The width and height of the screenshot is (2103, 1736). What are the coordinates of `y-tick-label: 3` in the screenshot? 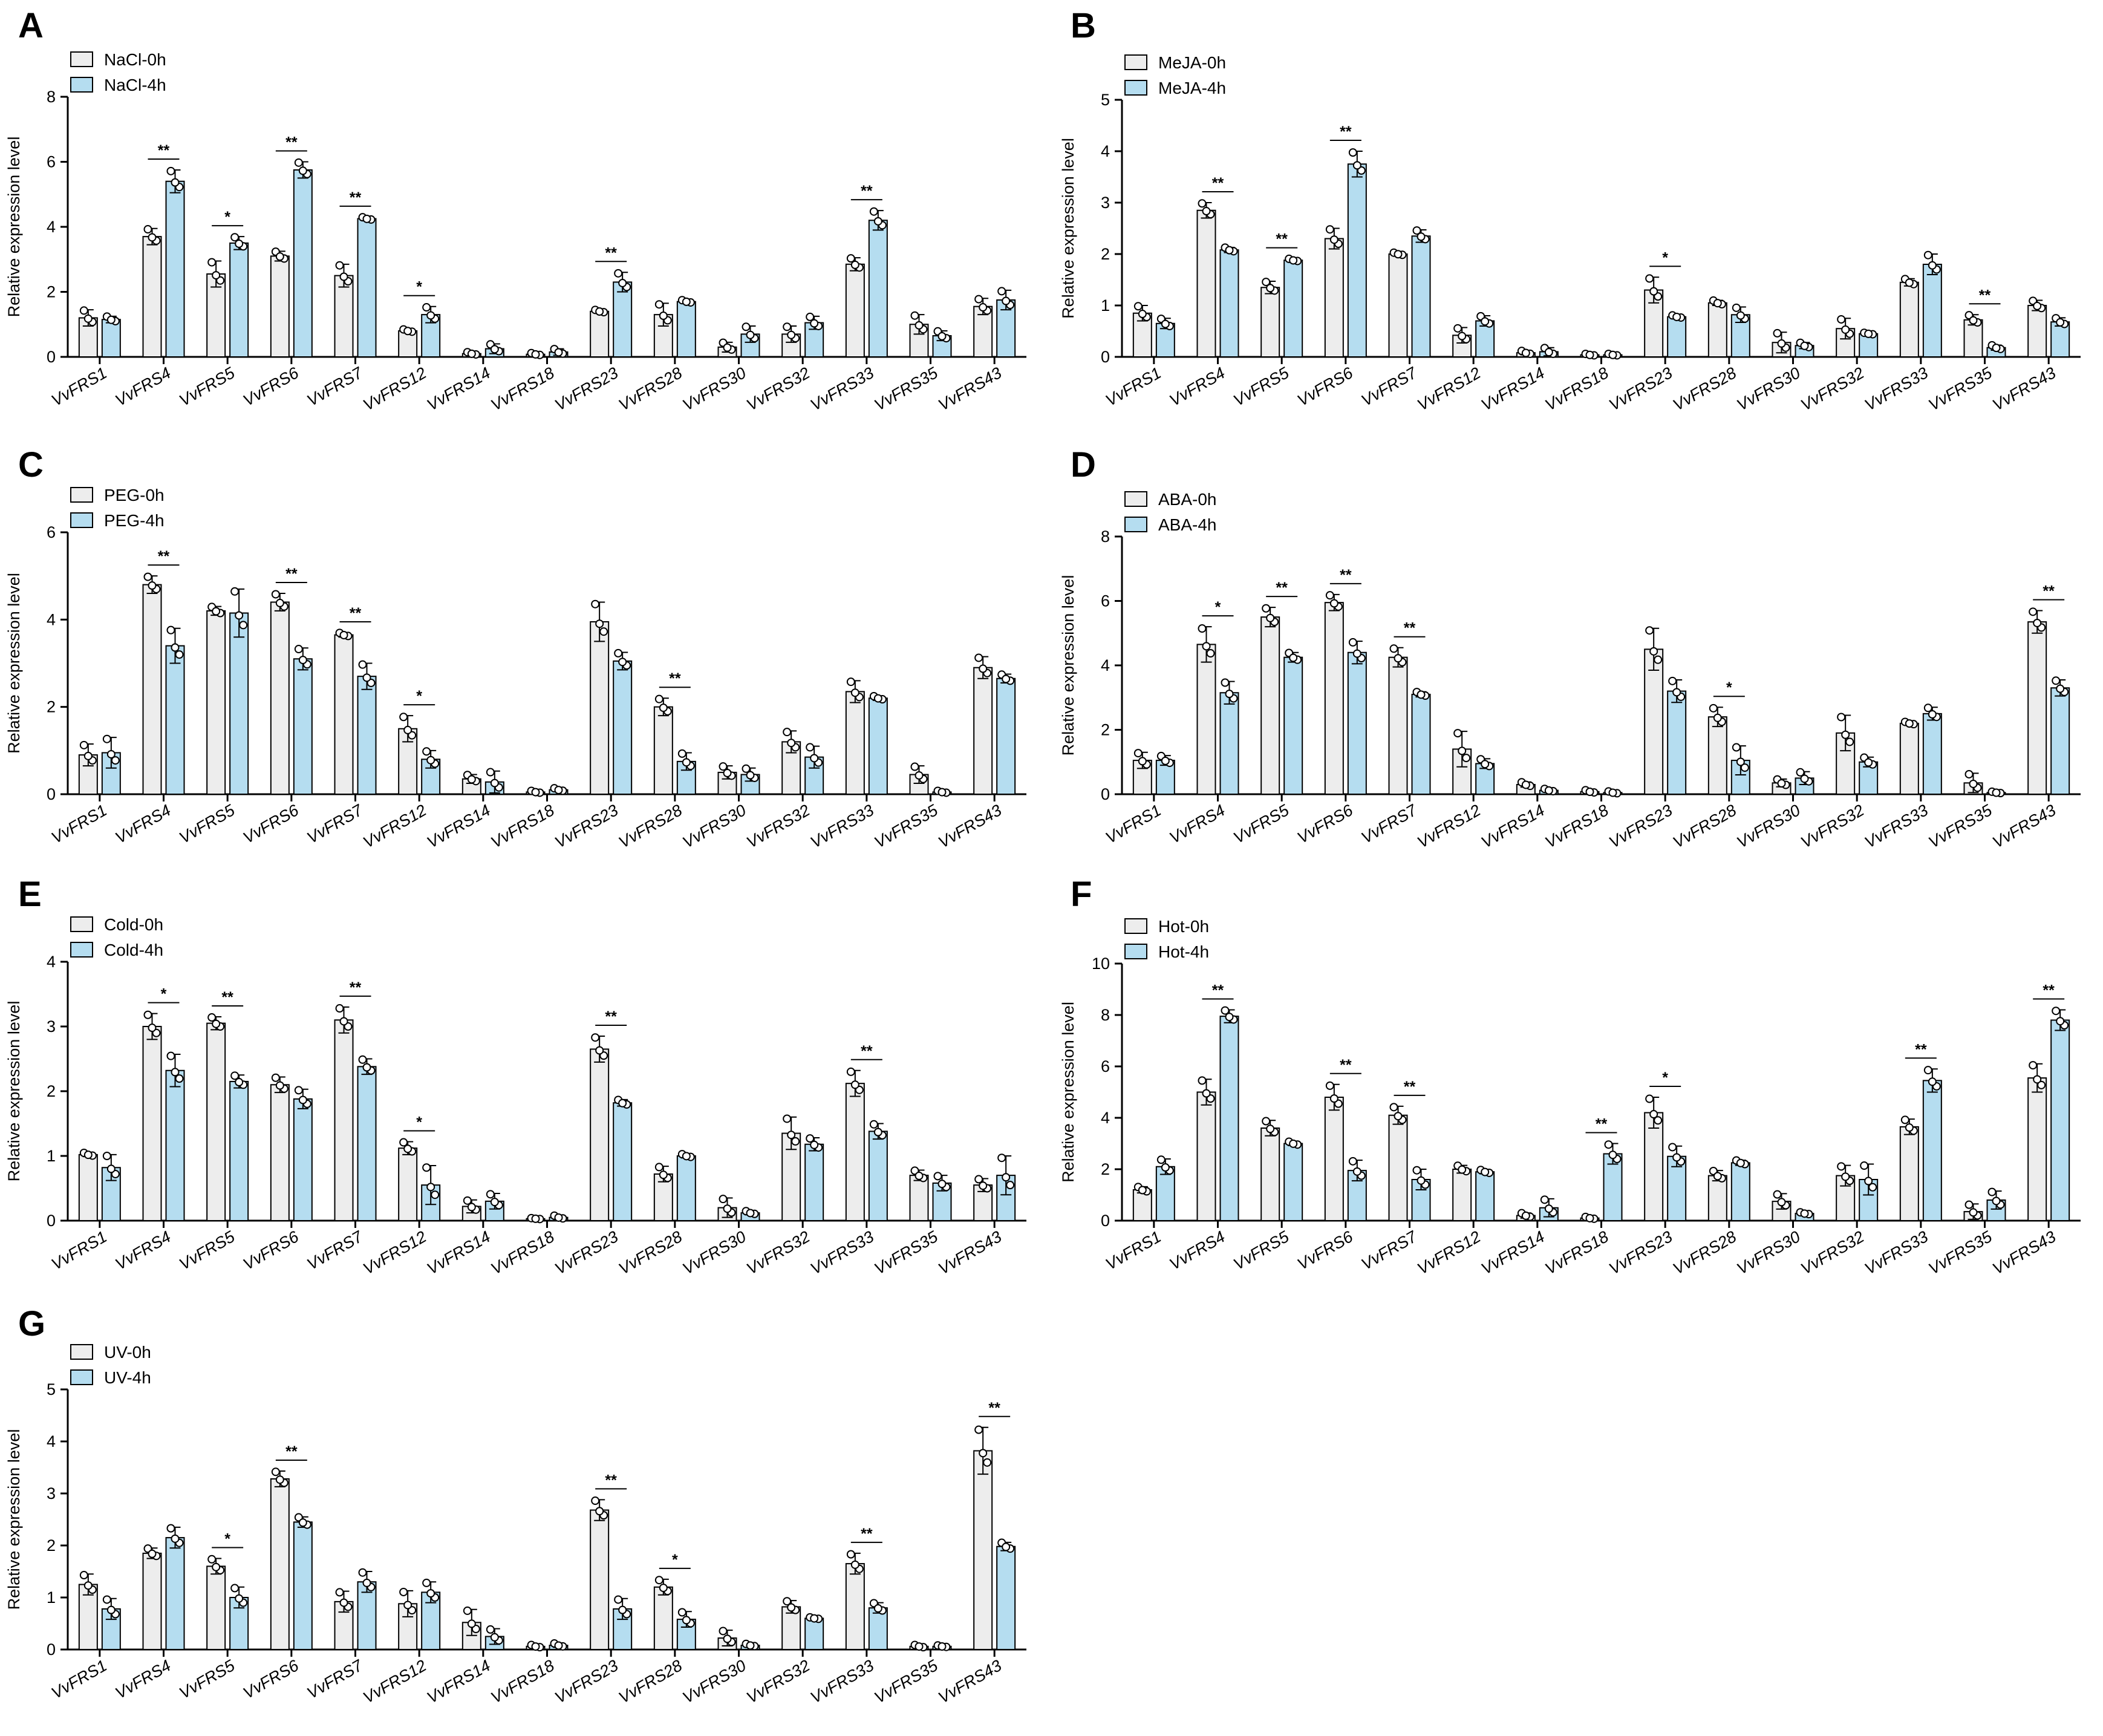 It's located at (51, 1026).